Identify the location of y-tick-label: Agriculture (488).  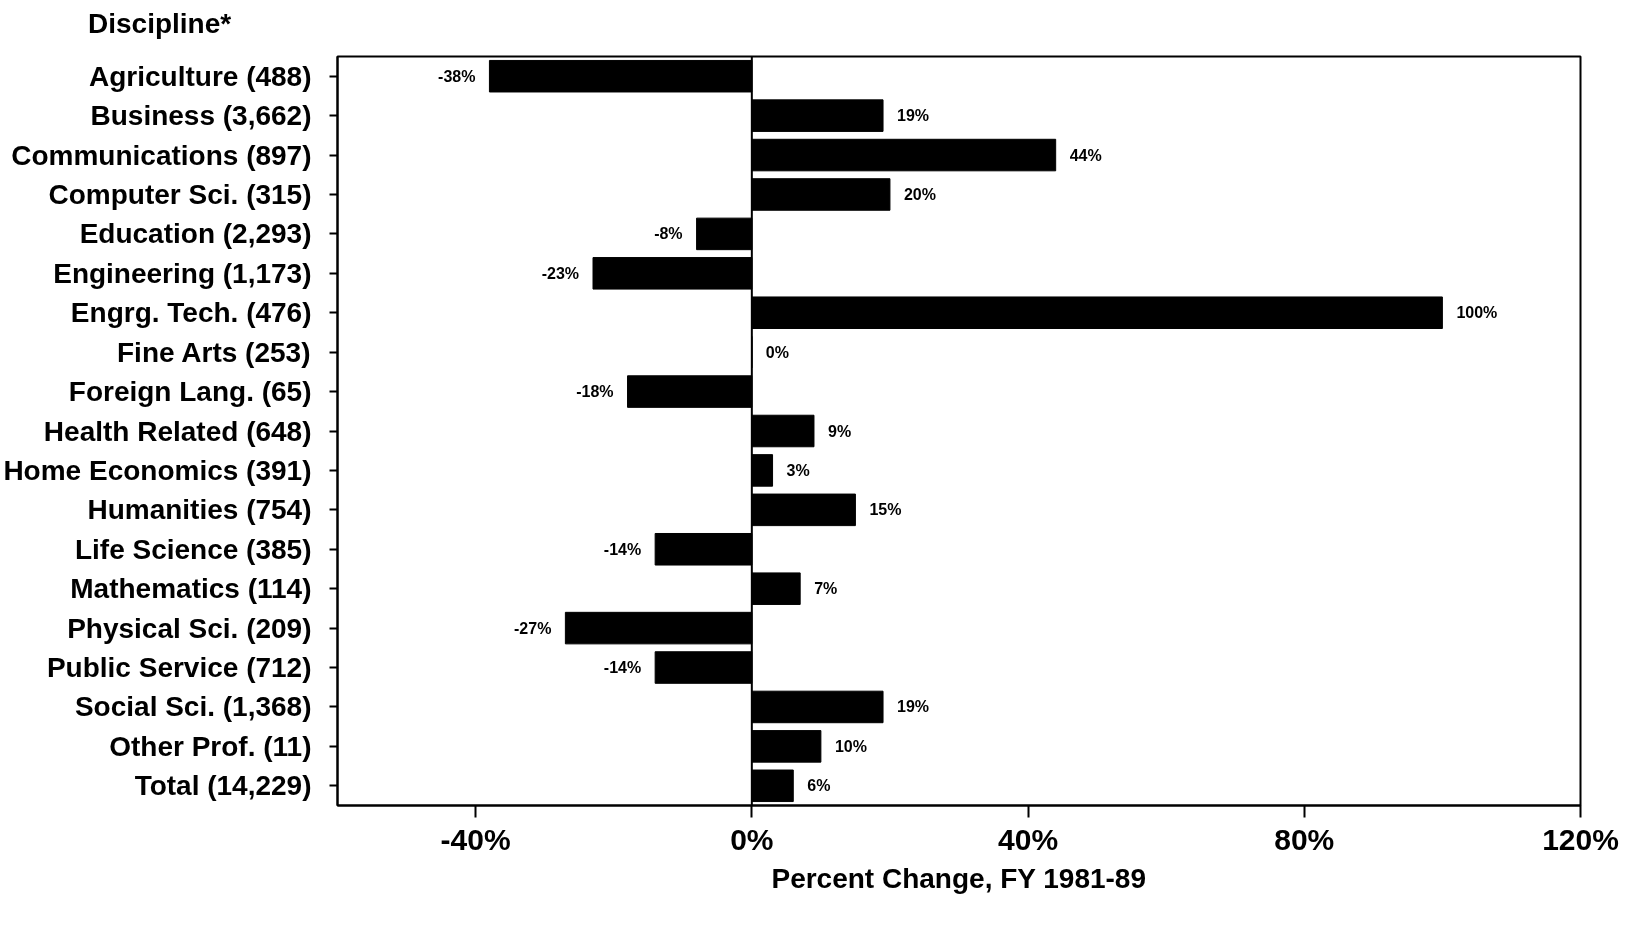
(200, 76).